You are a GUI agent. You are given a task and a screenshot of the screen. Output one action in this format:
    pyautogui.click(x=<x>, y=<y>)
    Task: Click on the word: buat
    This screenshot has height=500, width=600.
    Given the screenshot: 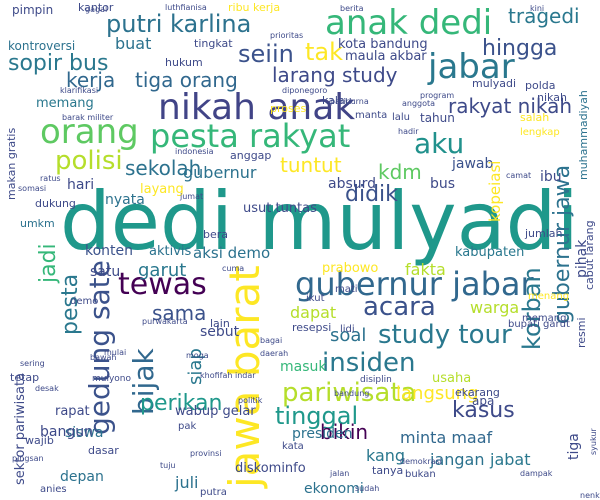 What is the action you would take?
    pyautogui.click(x=133, y=43)
    